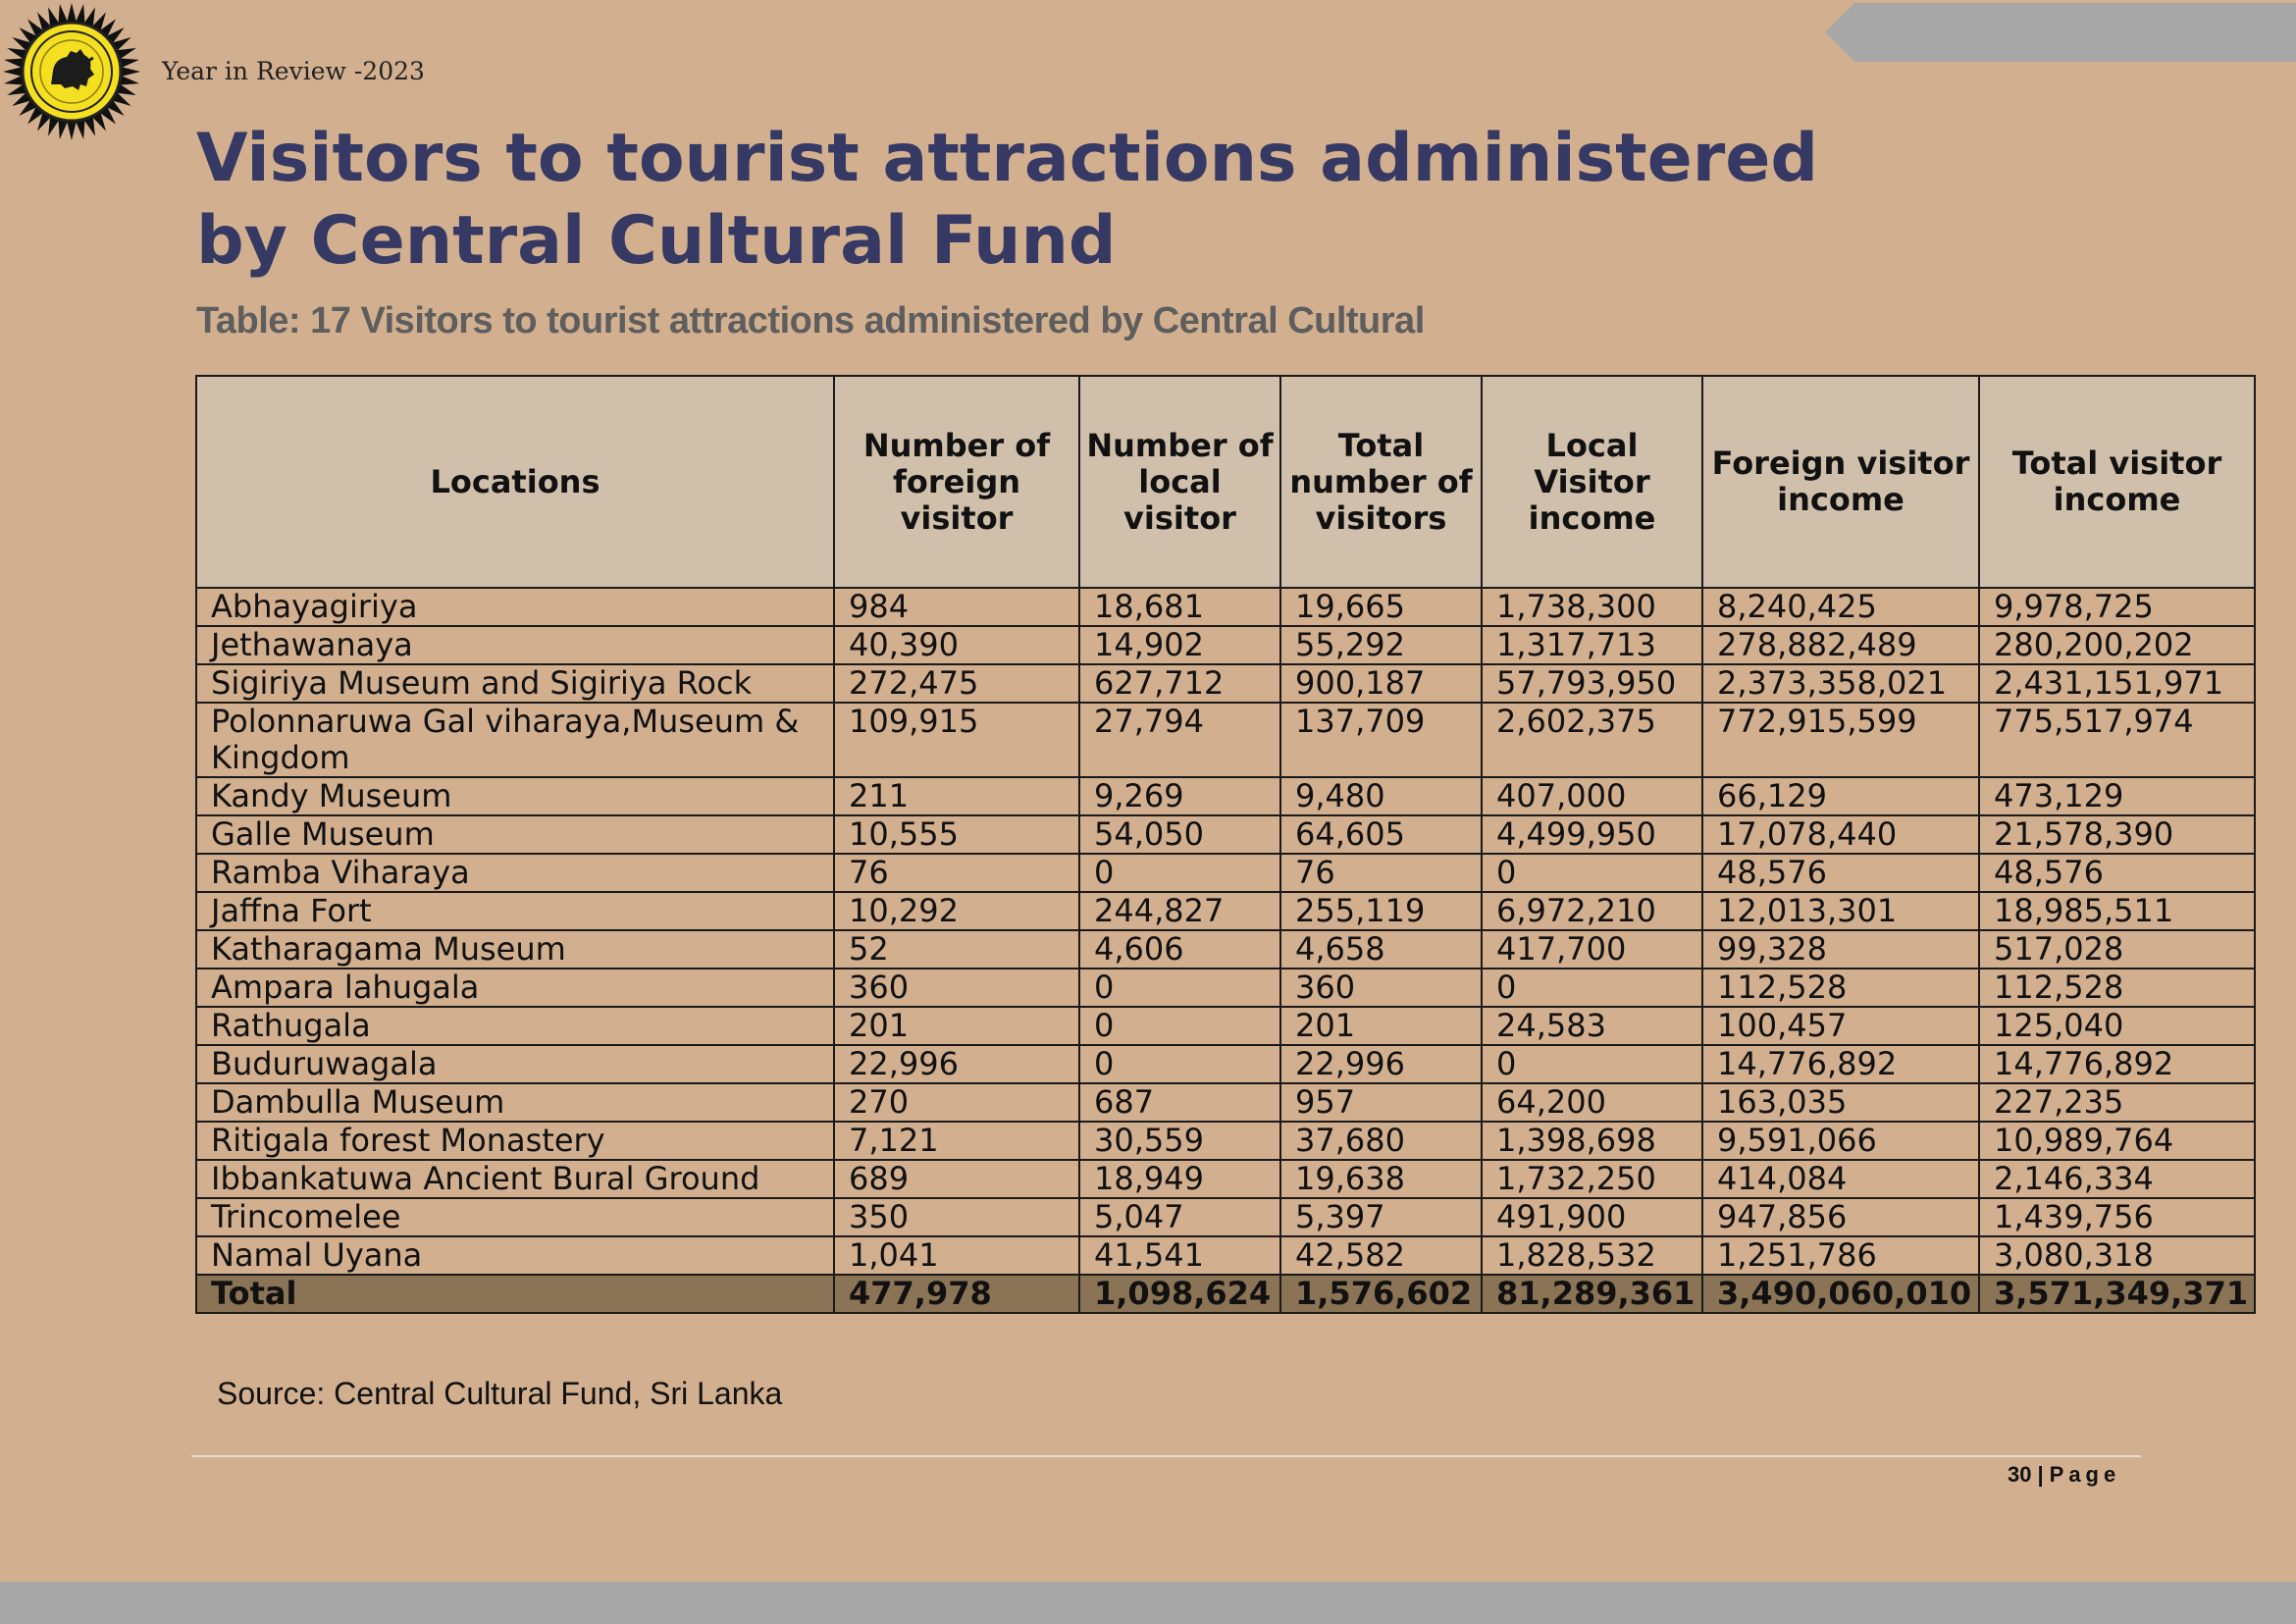 The image size is (2296, 1624). What do you see at coordinates (1592, 683) in the screenshot?
I see `value-cell: 57,793,950` at bounding box center [1592, 683].